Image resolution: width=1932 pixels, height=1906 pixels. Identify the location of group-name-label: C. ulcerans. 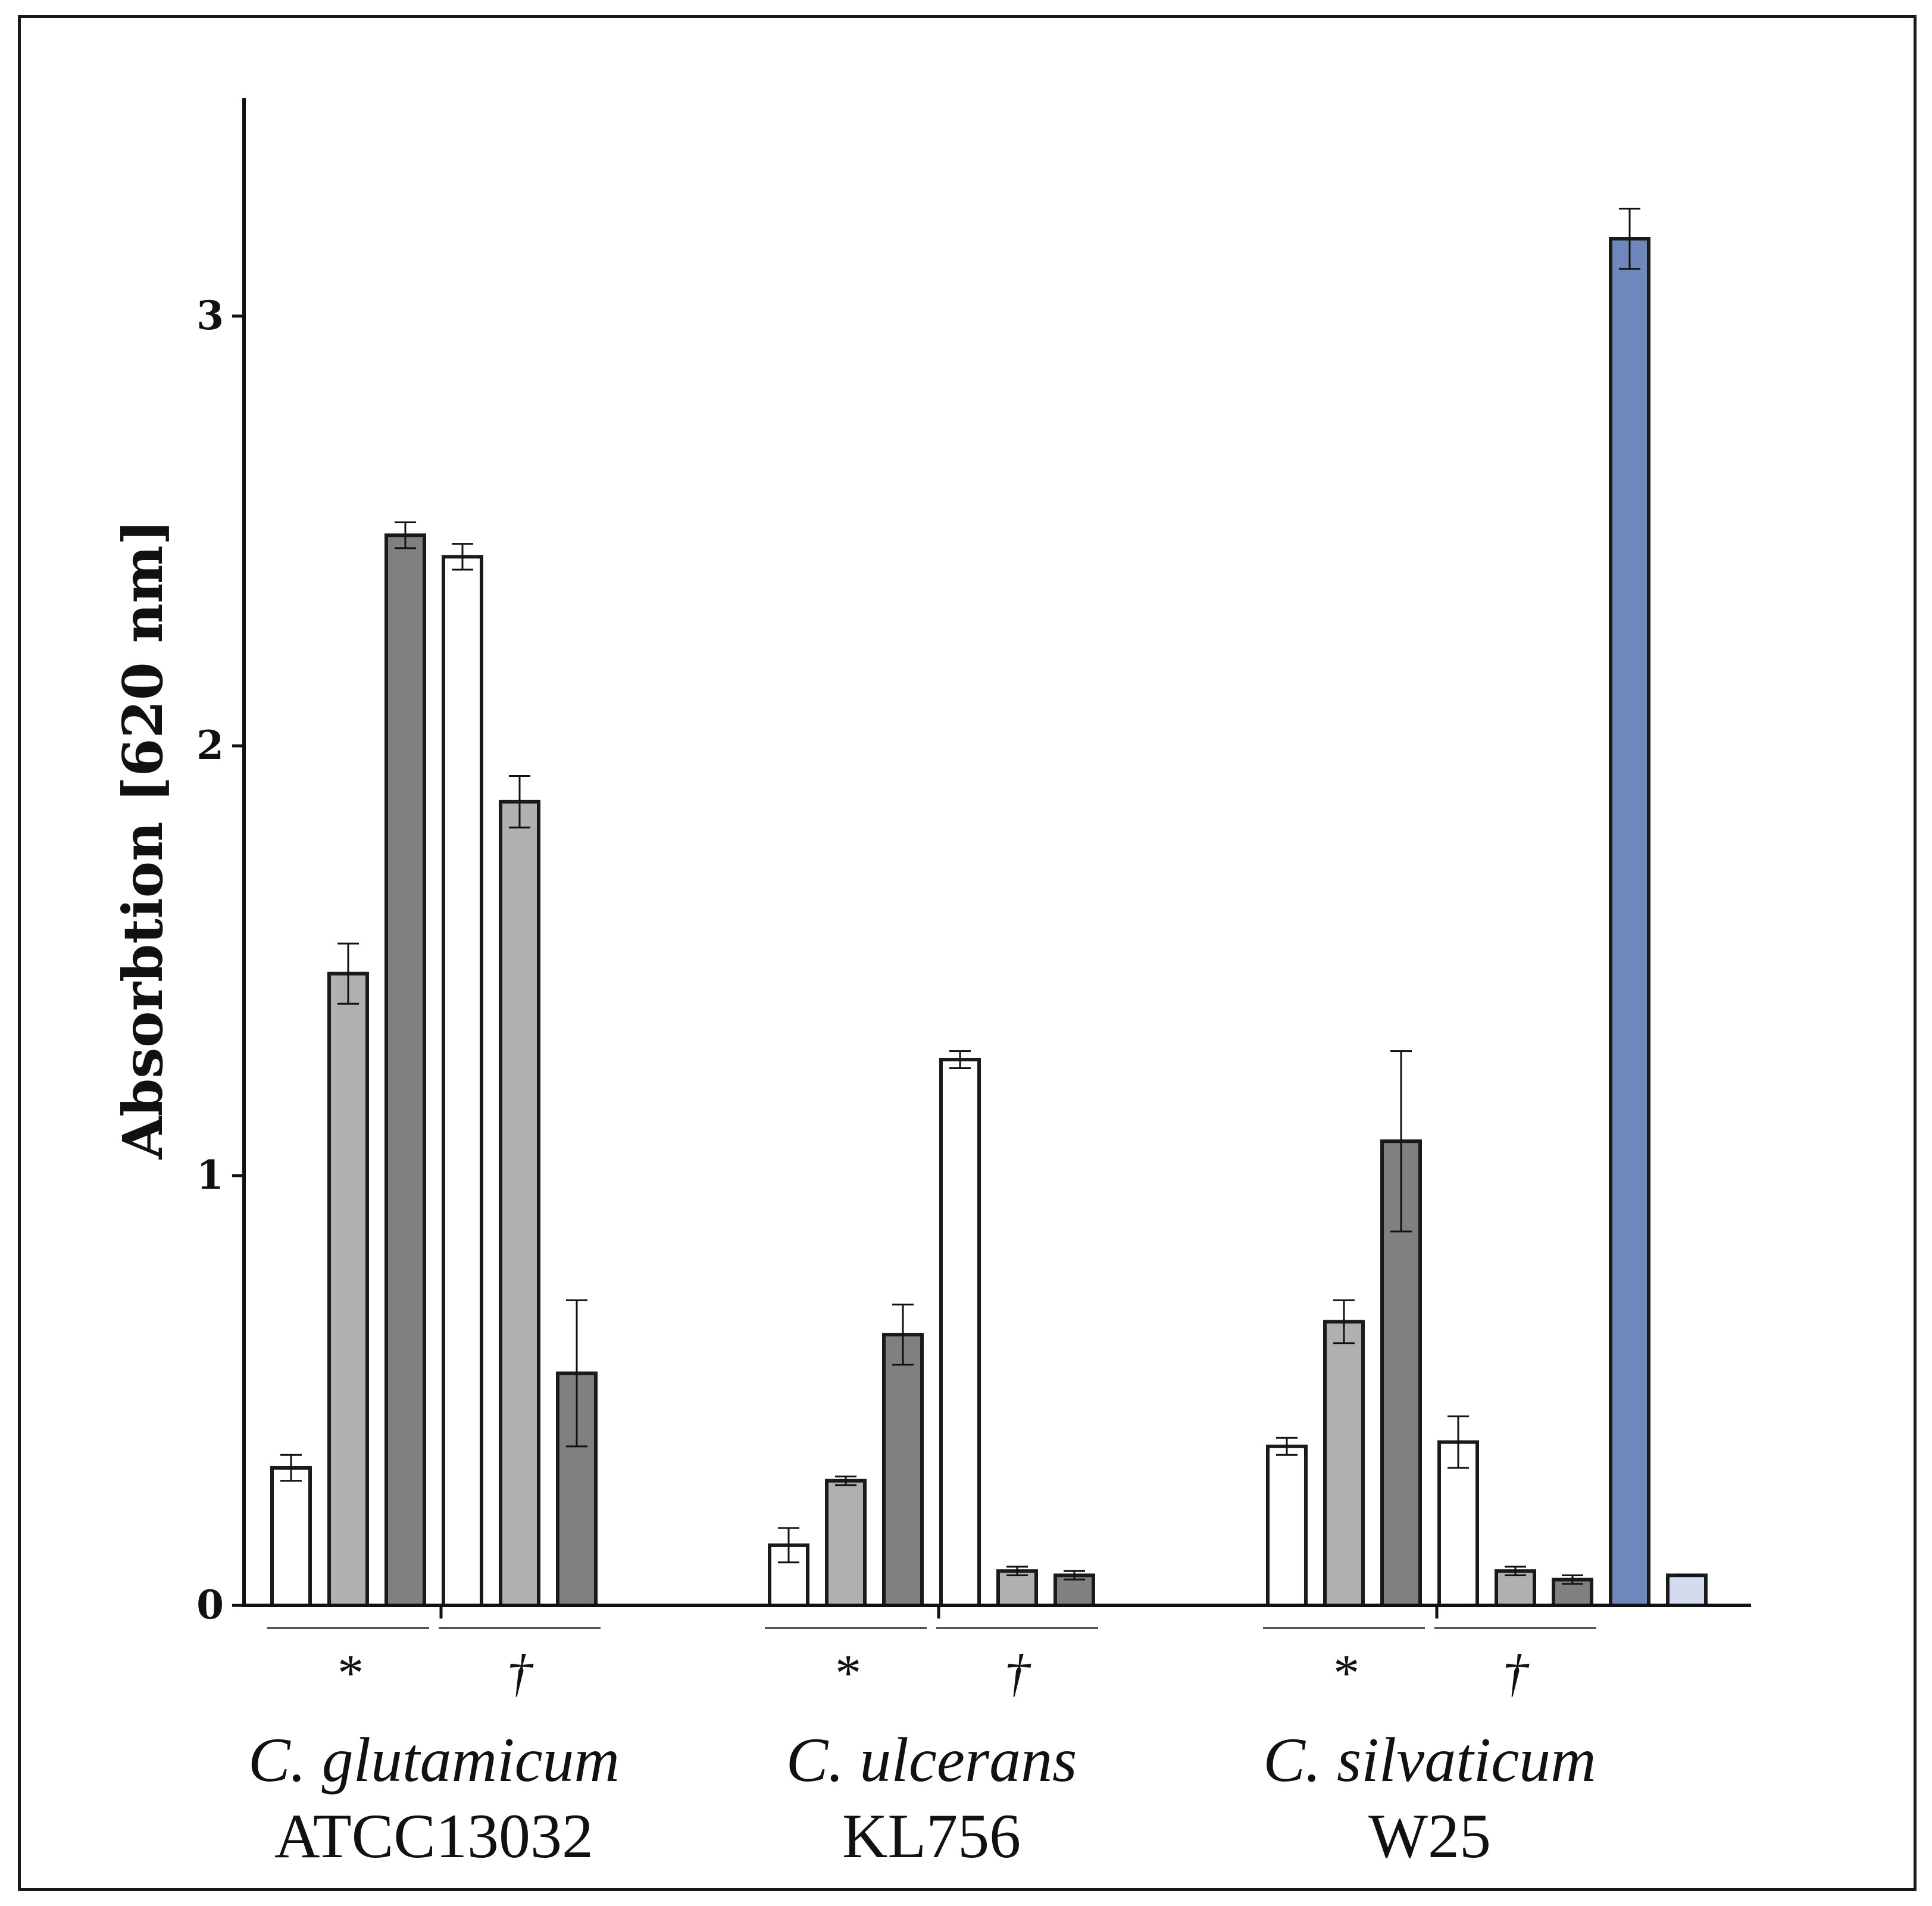
(931, 1760).